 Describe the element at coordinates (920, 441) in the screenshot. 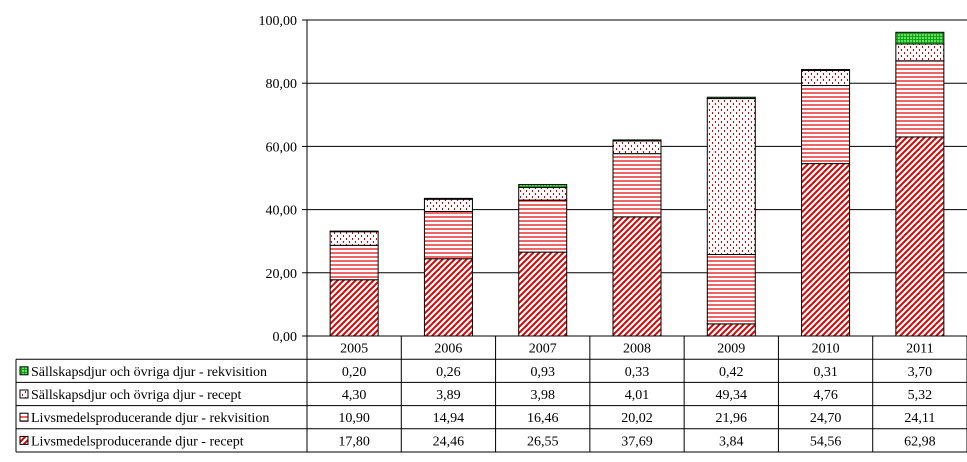

I see `data-label: 62,98` at that location.